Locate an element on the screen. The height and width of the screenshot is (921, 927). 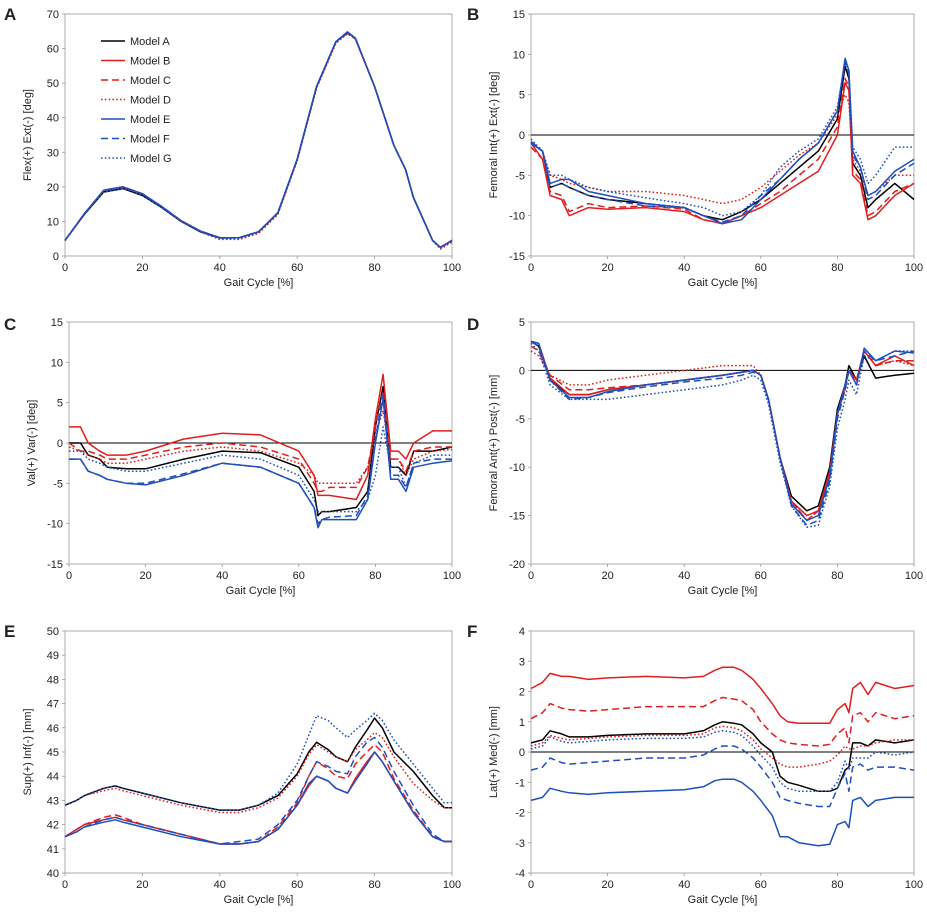
y-tick-label: 46 is located at coordinates (53, 729).